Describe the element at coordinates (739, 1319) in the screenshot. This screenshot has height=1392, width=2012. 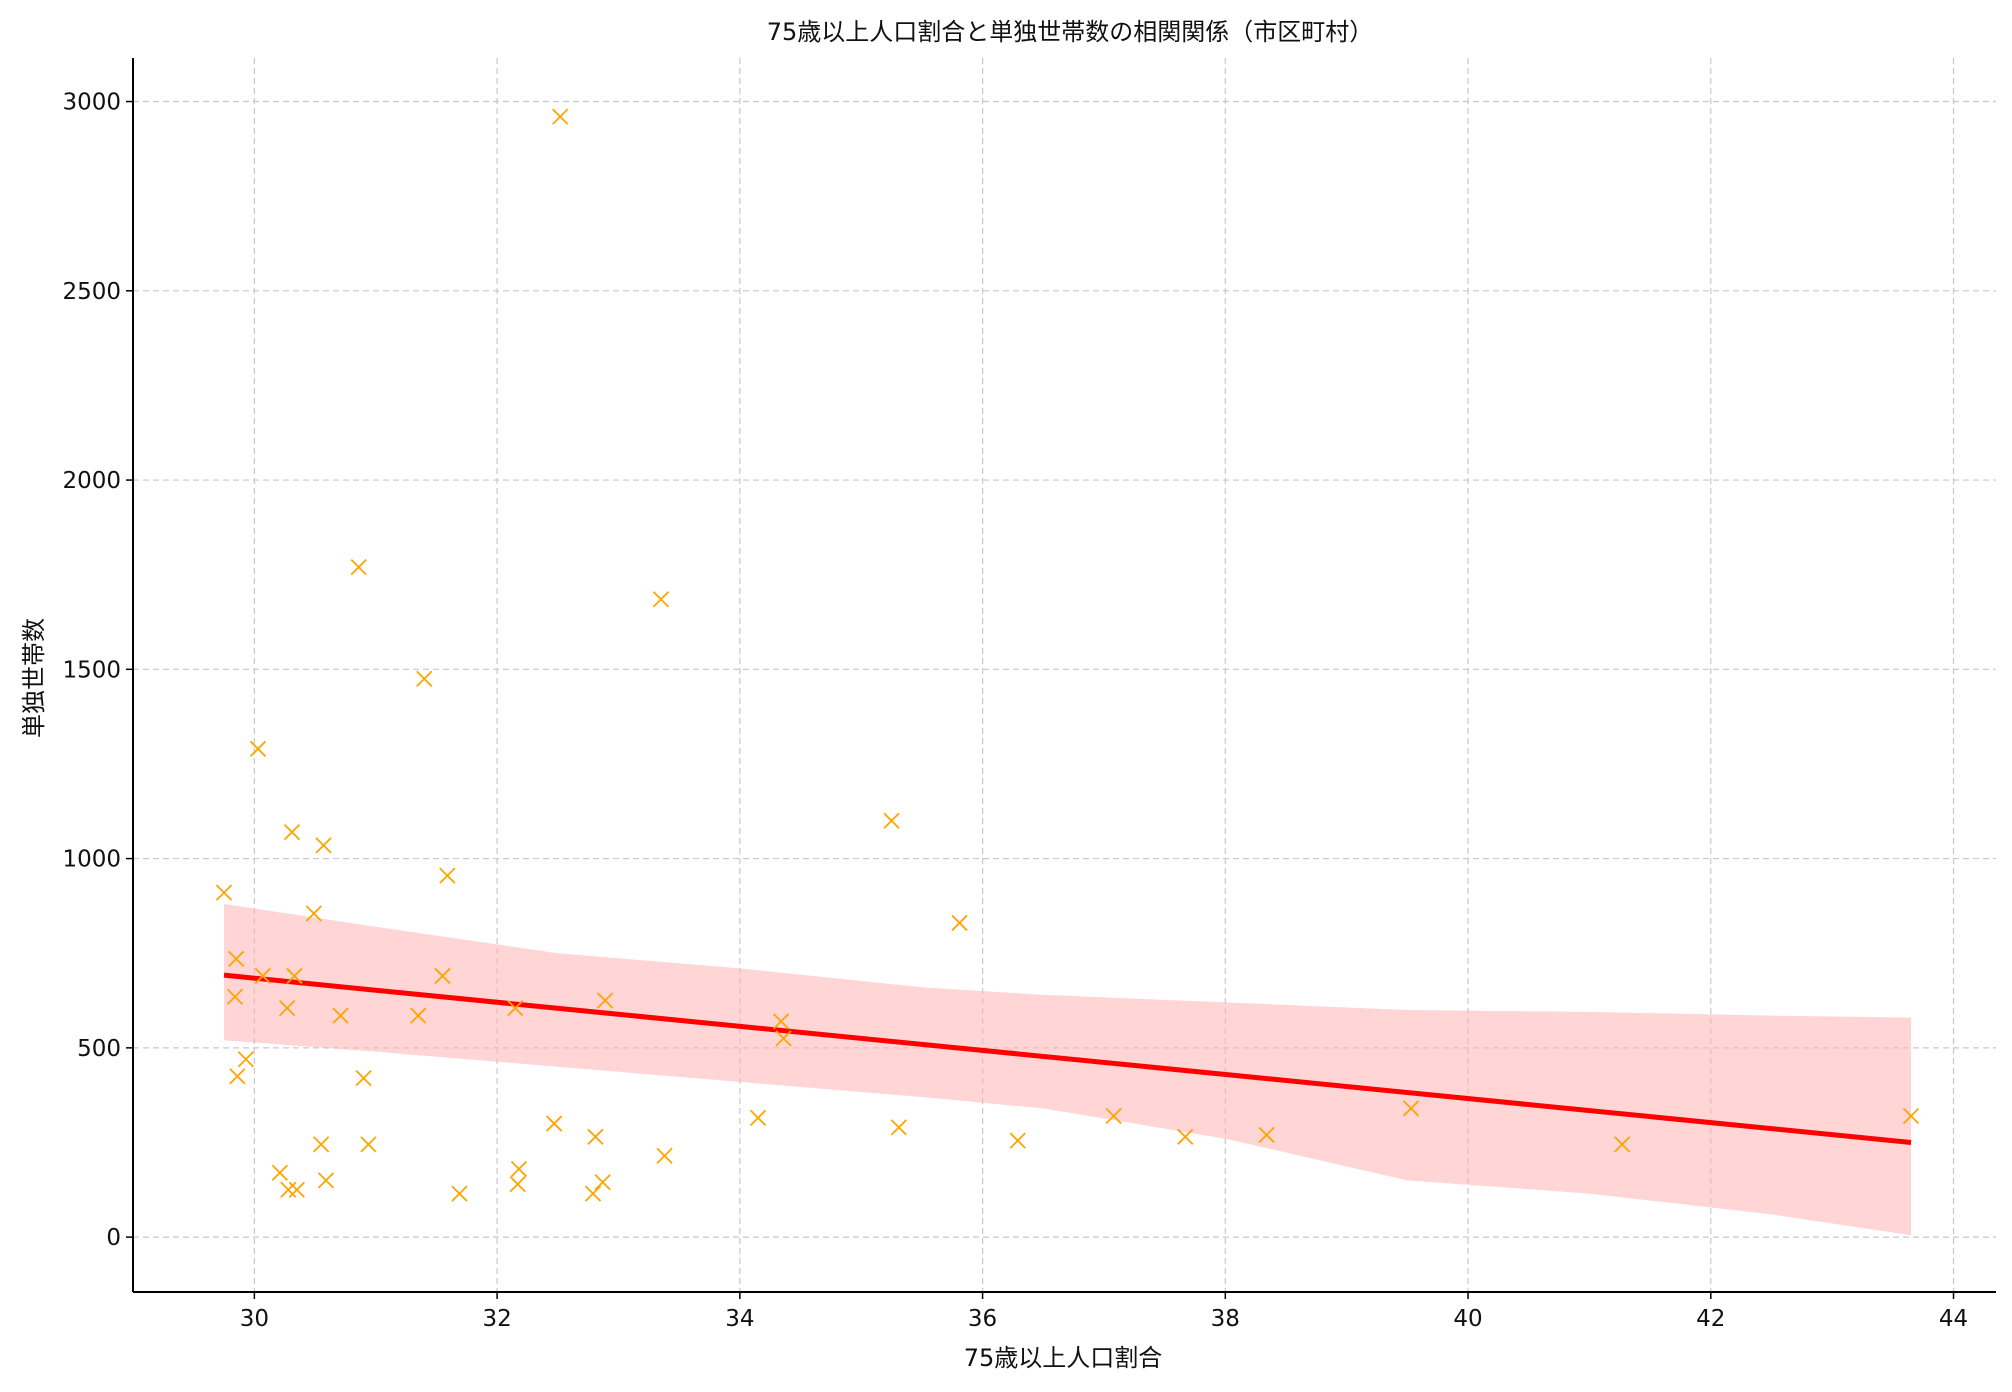
I see `x-tick-label: 34` at that location.